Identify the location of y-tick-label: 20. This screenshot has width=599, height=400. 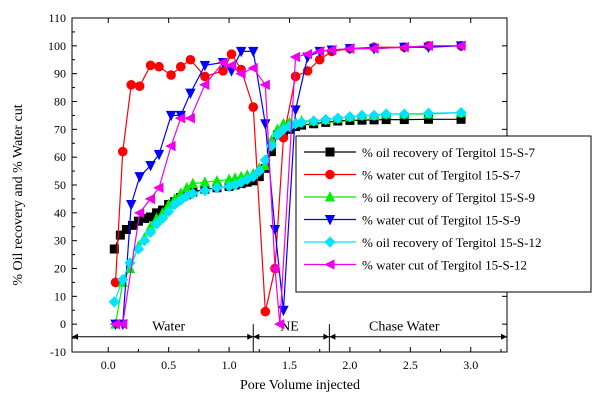
(60, 269).